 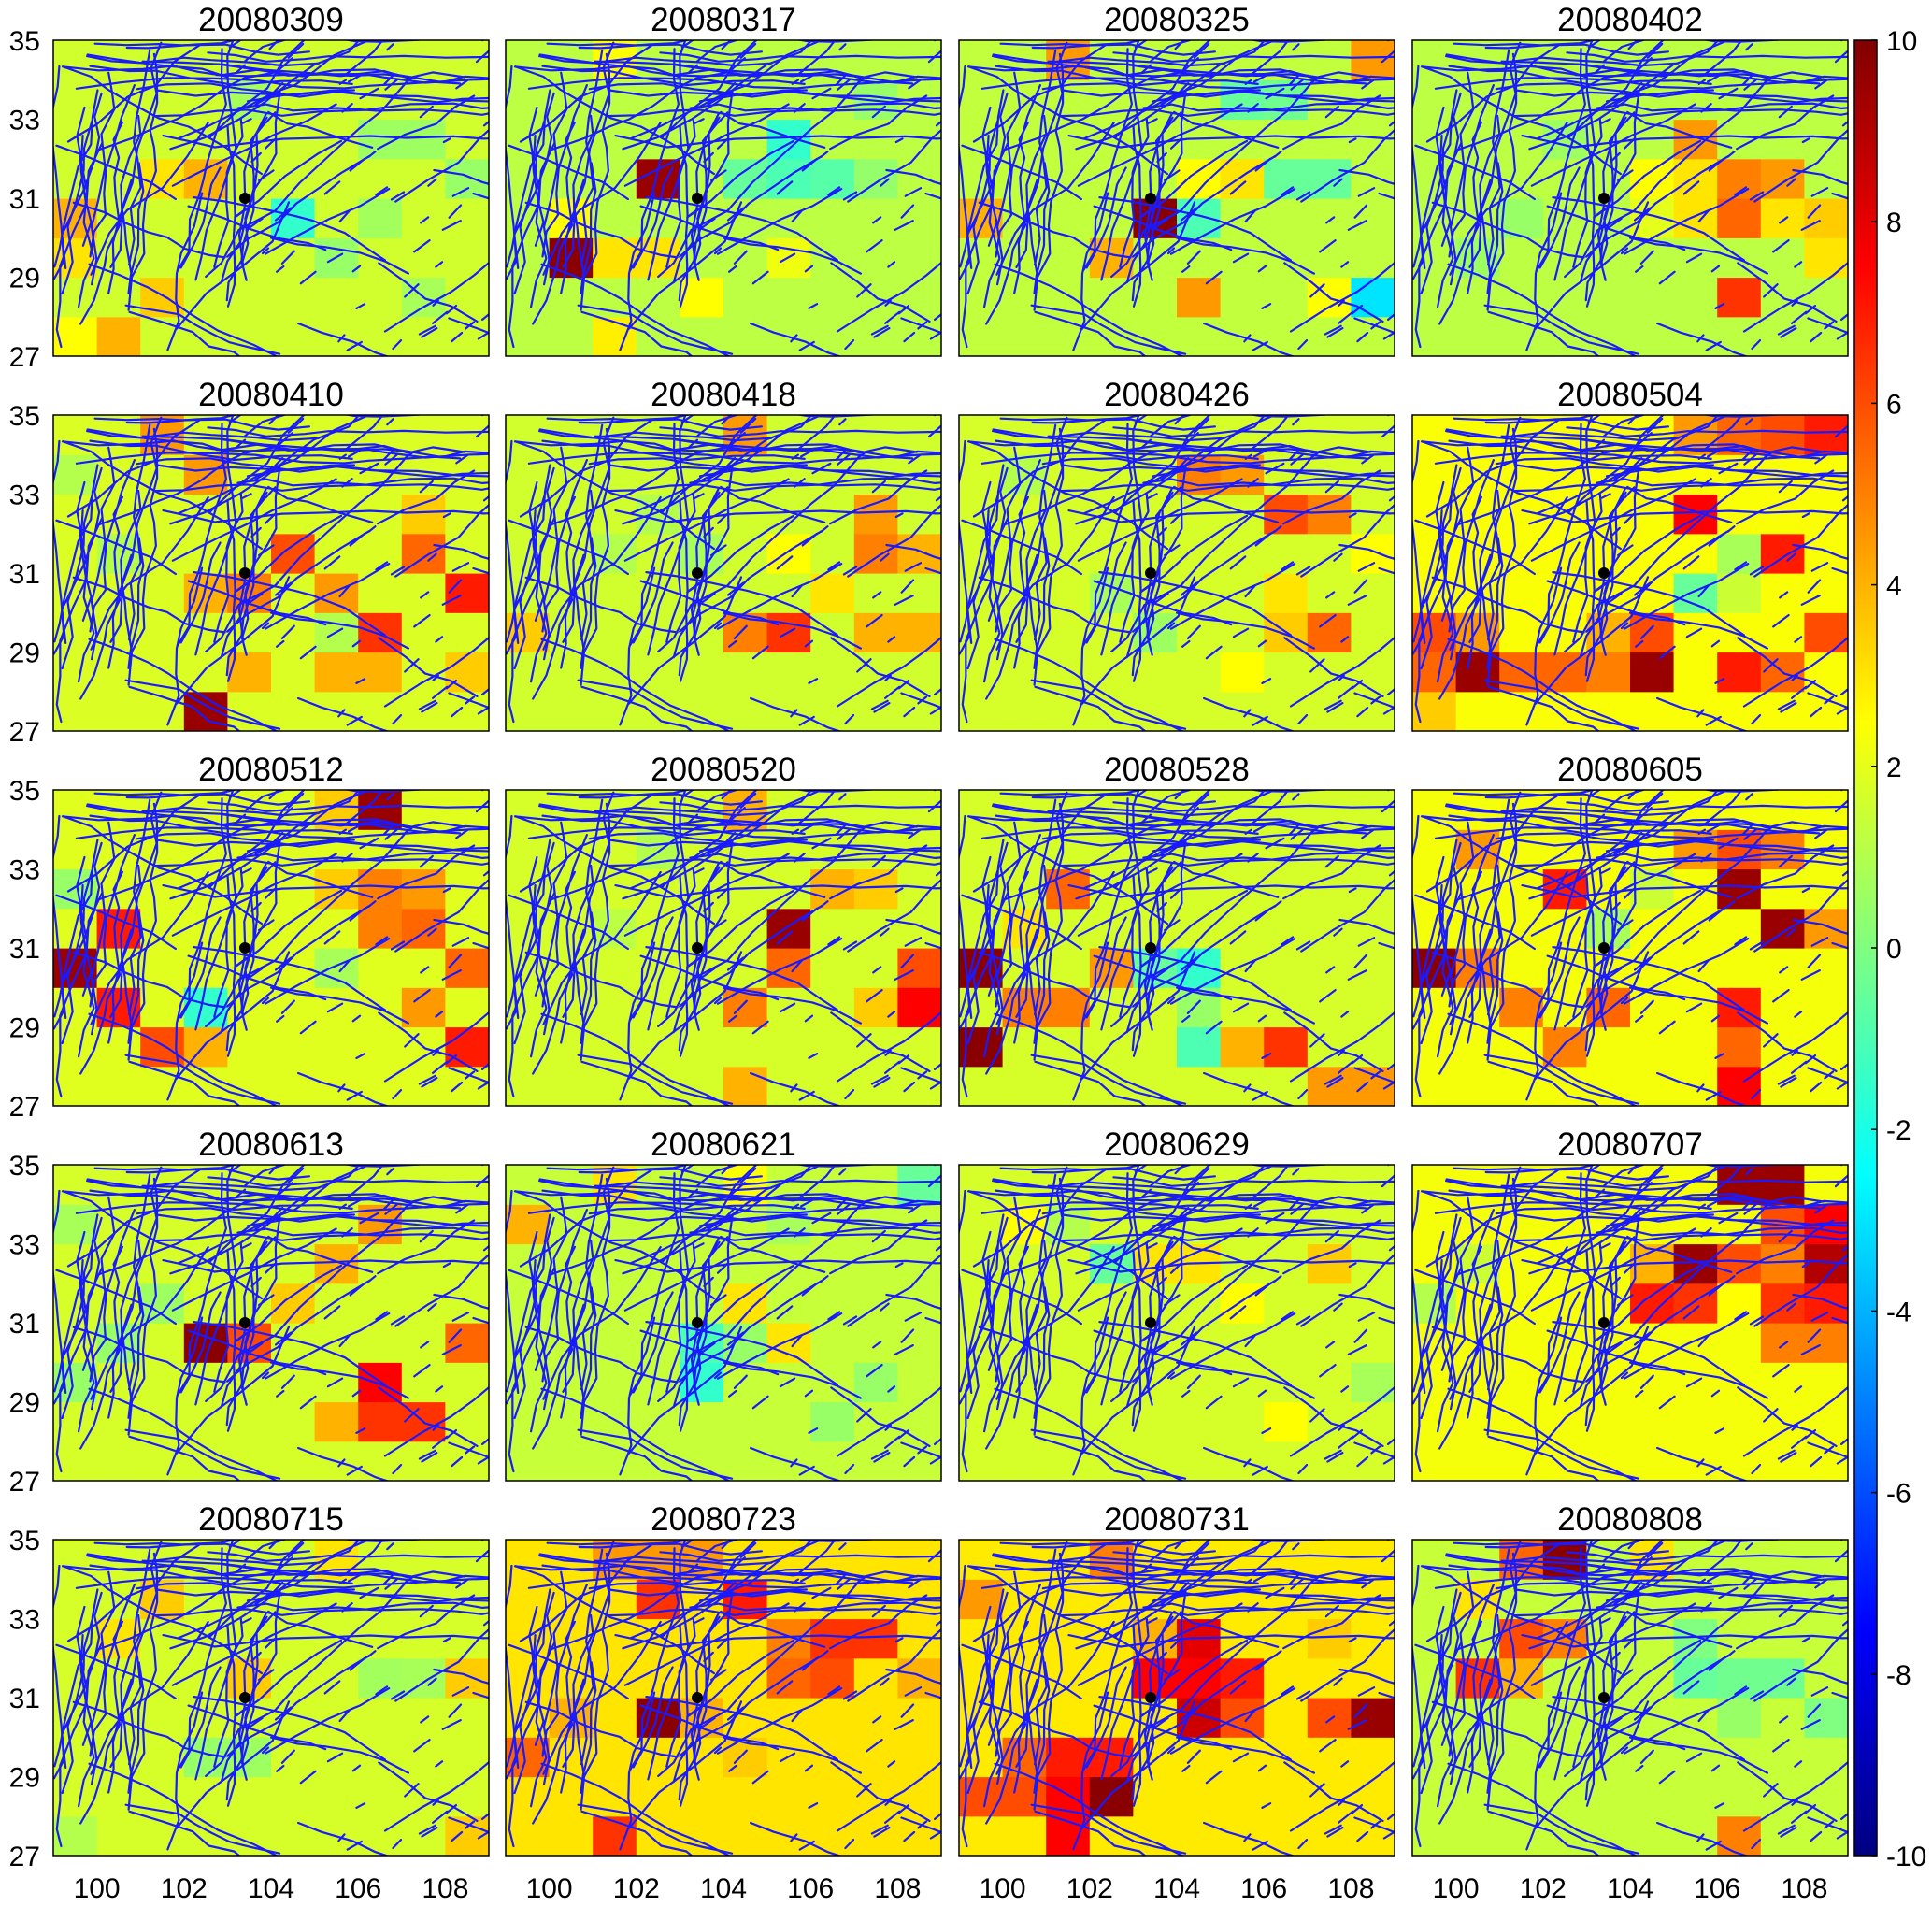 I want to click on y-tick-label: 29, so click(x=24, y=1403).